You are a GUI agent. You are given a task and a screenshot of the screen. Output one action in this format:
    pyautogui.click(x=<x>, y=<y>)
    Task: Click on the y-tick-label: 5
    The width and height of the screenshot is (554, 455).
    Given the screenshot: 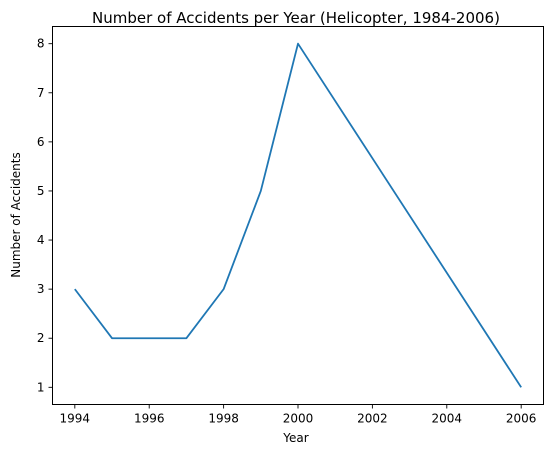 What is the action you would take?
    pyautogui.click(x=41, y=191)
    